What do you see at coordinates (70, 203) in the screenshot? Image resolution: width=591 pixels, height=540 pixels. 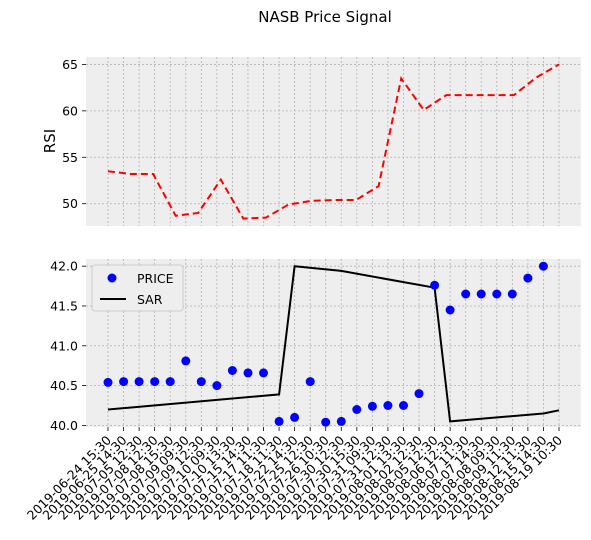 I see `rsi-y-tick-label: 50` at bounding box center [70, 203].